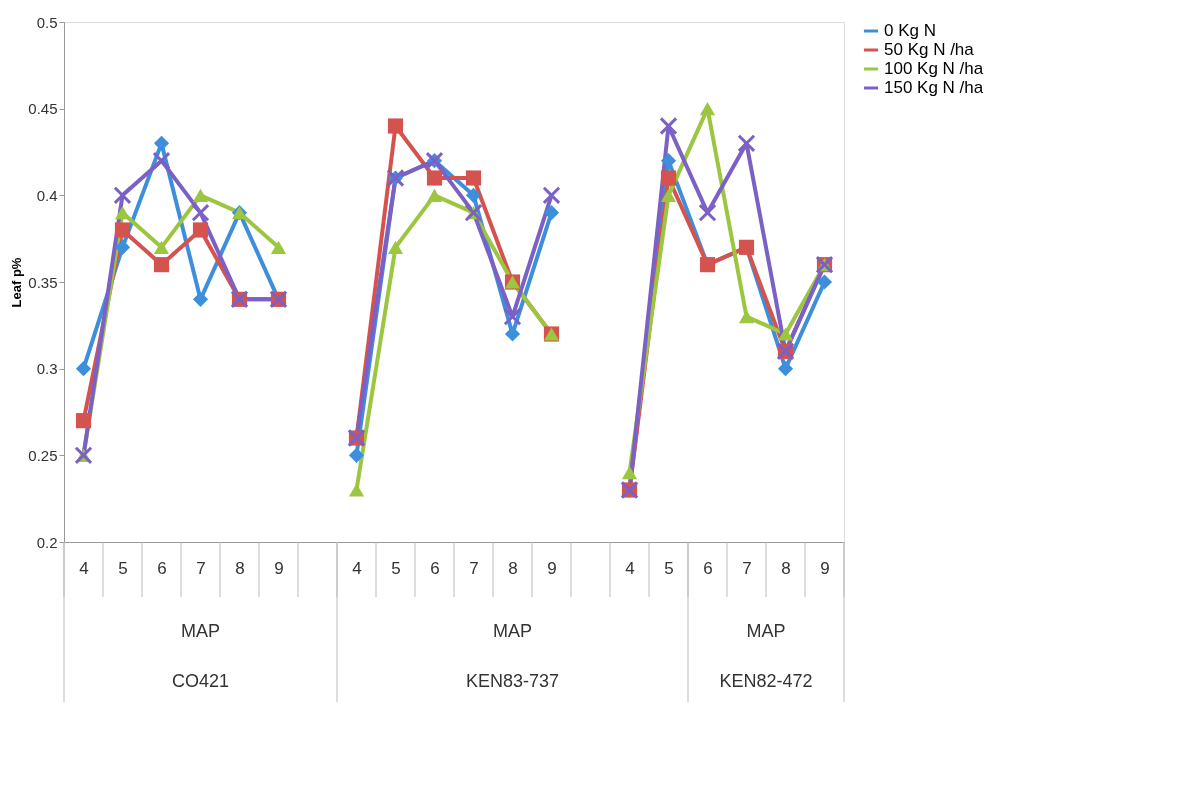 Image resolution: width=1189 pixels, height=811 pixels. Describe the element at coordinates (512, 681) in the screenshot. I see `text: KEN83-737` at that location.